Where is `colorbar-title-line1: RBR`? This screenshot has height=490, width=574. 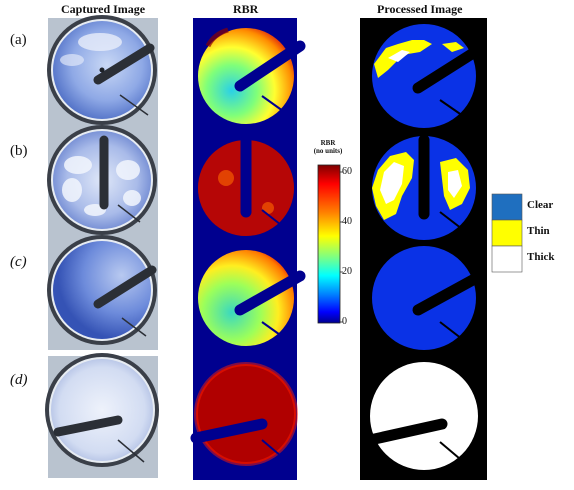 colorbar-title-line1: RBR is located at coordinates (328, 143).